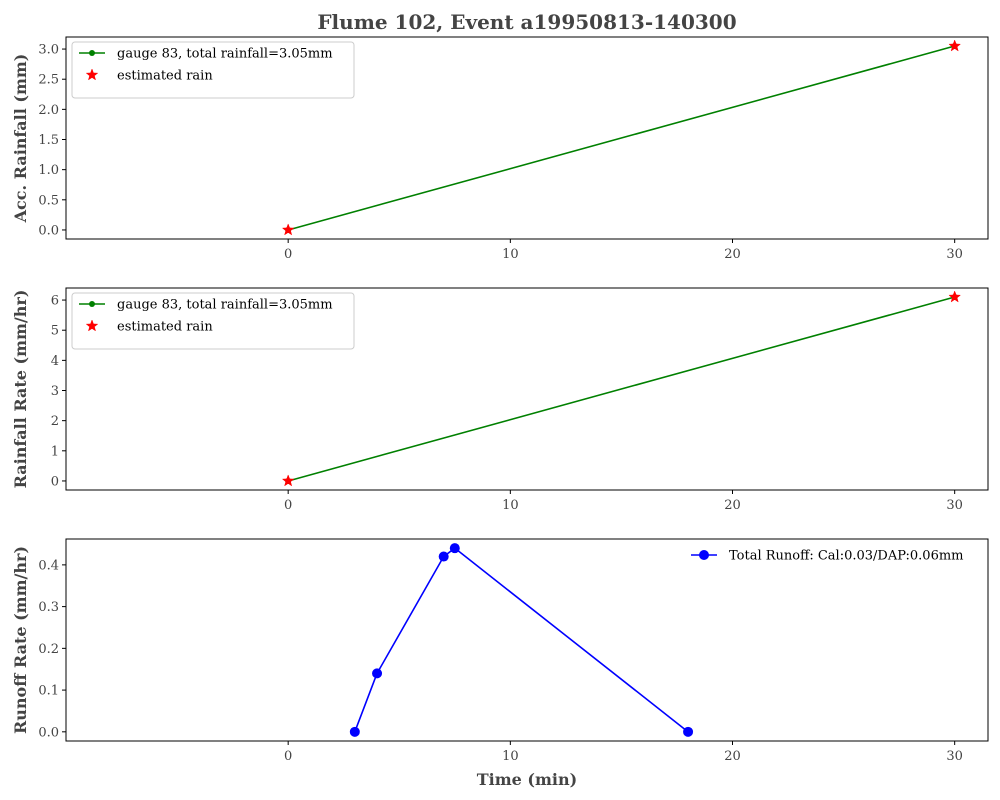  Describe the element at coordinates (48, 110) in the screenshot. I see `y-tick-label: 2.0` at that location.